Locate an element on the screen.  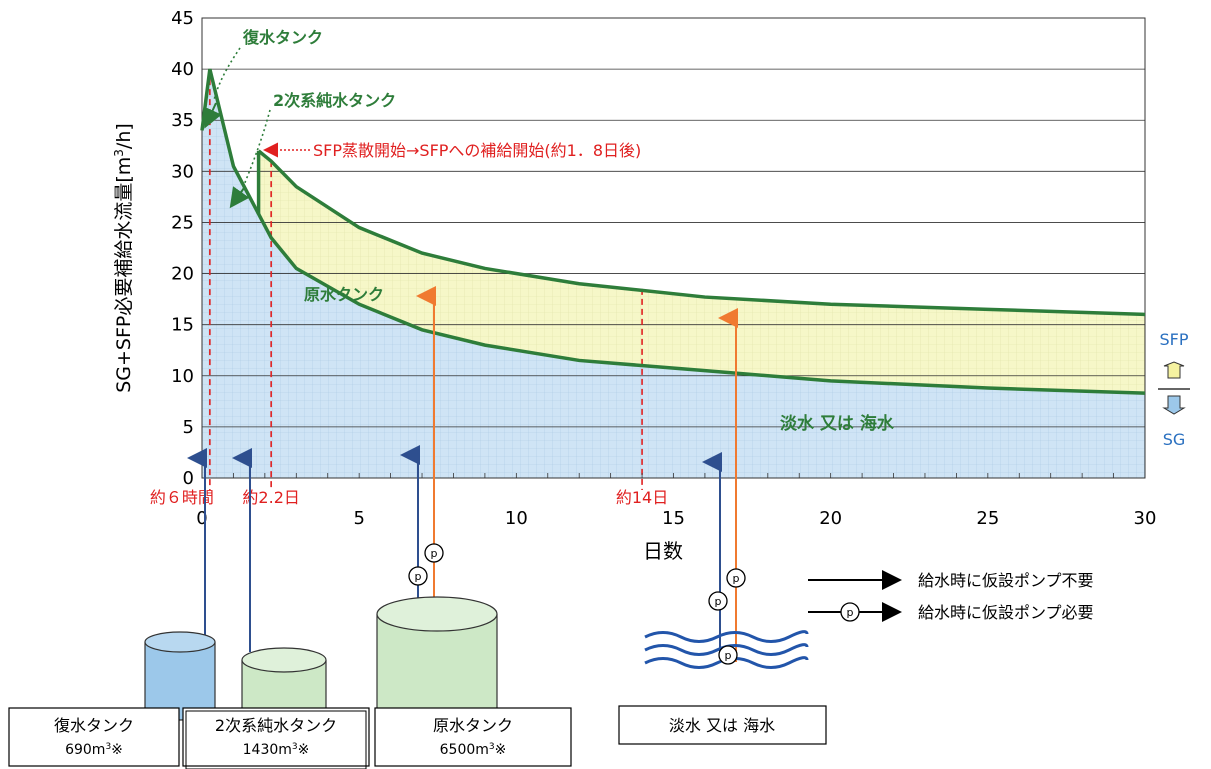
y-tick-label: 5 is located at coordinates (188, 427).